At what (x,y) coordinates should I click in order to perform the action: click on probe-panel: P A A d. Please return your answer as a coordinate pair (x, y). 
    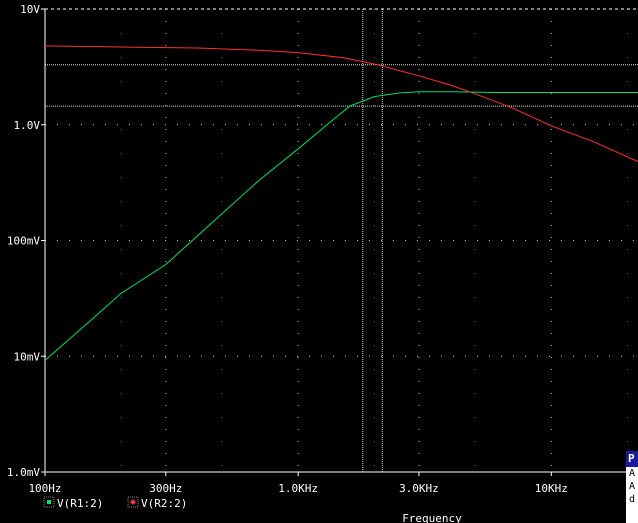
    Looking at the image, I should click on (632, 487).